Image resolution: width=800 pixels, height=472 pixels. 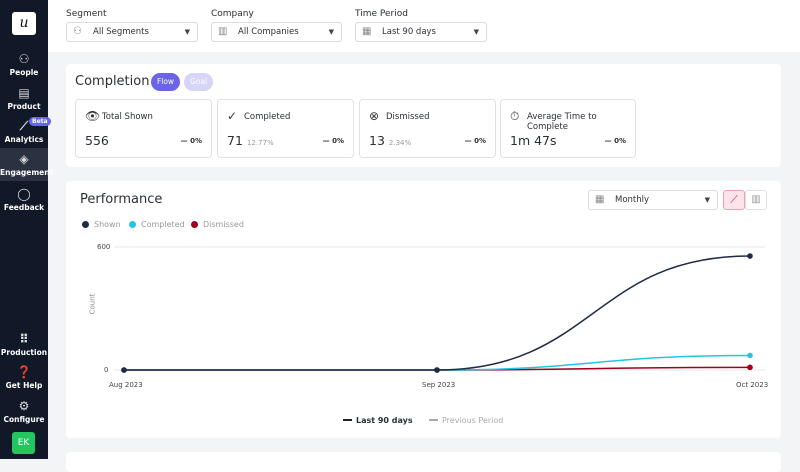 What do you see at coordinates (515, 116) in the screenshot?
I see `stopwatch-icon: ⏱` at bounding box center [515, 116].